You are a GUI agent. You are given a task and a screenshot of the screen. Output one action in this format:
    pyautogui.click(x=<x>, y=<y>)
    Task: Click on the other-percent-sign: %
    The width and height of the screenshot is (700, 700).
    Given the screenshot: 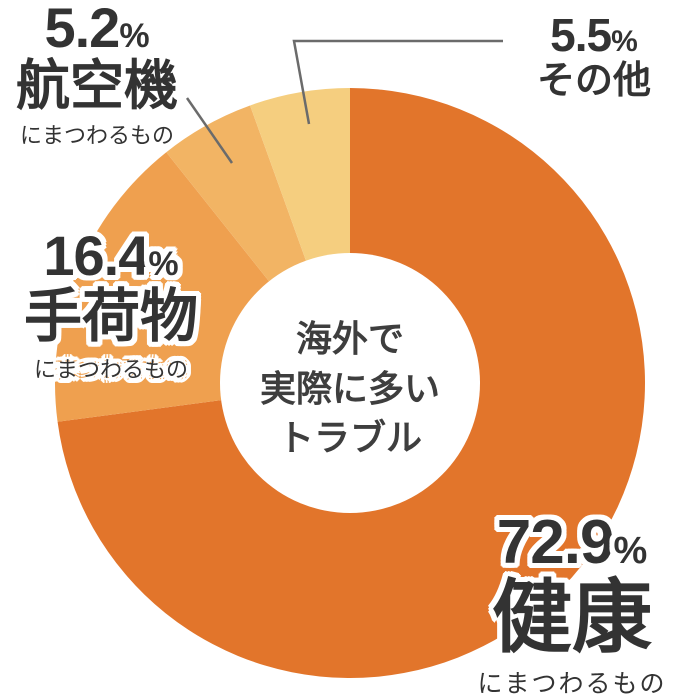 What is the action you would take?
    pyautogui.click(x=624, y=41)
    